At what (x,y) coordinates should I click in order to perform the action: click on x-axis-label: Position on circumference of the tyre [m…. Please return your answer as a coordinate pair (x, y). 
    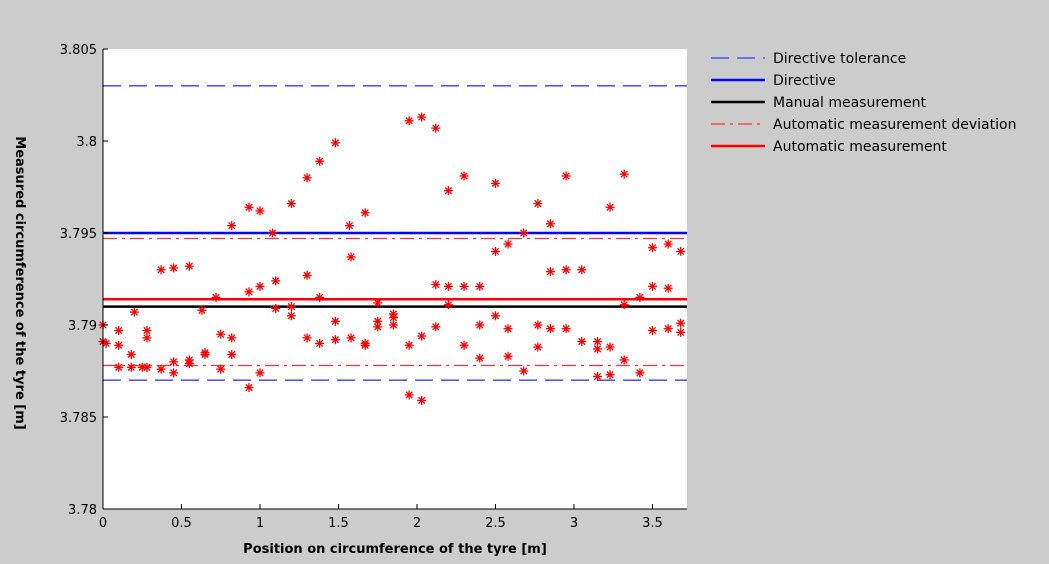
    Looking at the image, I should click on (395, 549).